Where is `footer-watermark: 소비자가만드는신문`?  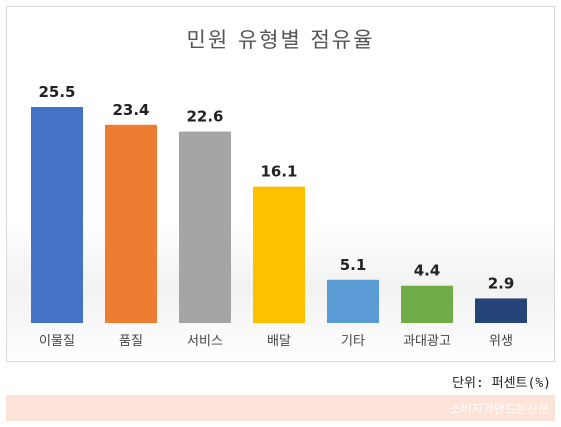 footer-watermark: 소비자가만드는신문 is located at coordinates (499, 409).